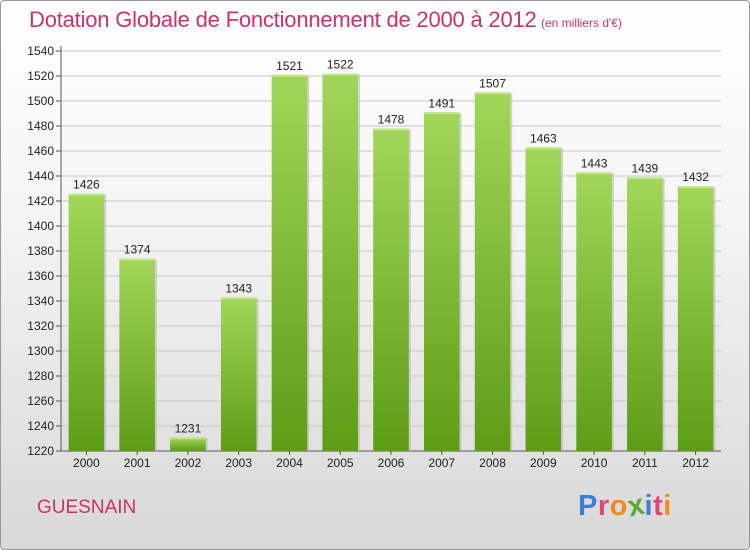 Image resolution: width=750 pixels, height=550 pixels. I want to click on bar-value-label: 1432, so click(695, 177).